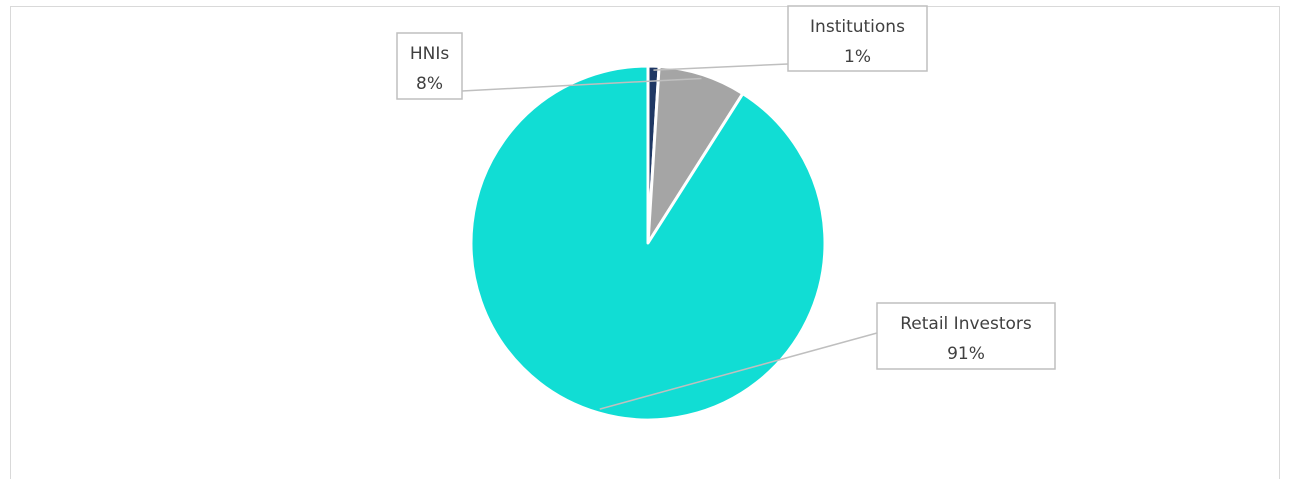  Describe the element at coordinates (857, 57) in the screenshot. I see `data-label-percent: 1%` at that location.